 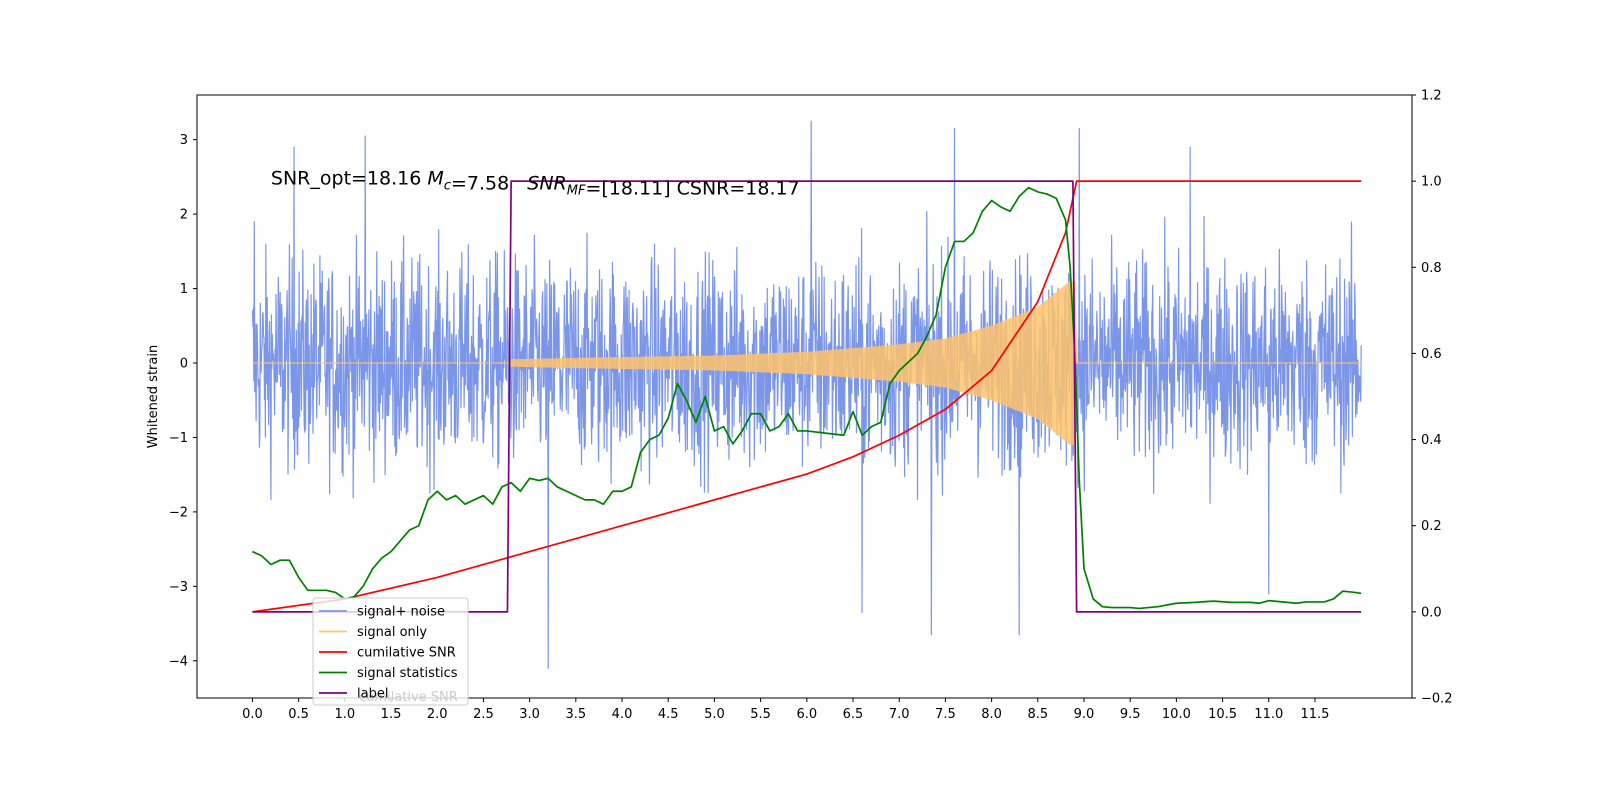 I want to click on legend-ghost-text: cumilative SNR, so click(x=408, y=697).